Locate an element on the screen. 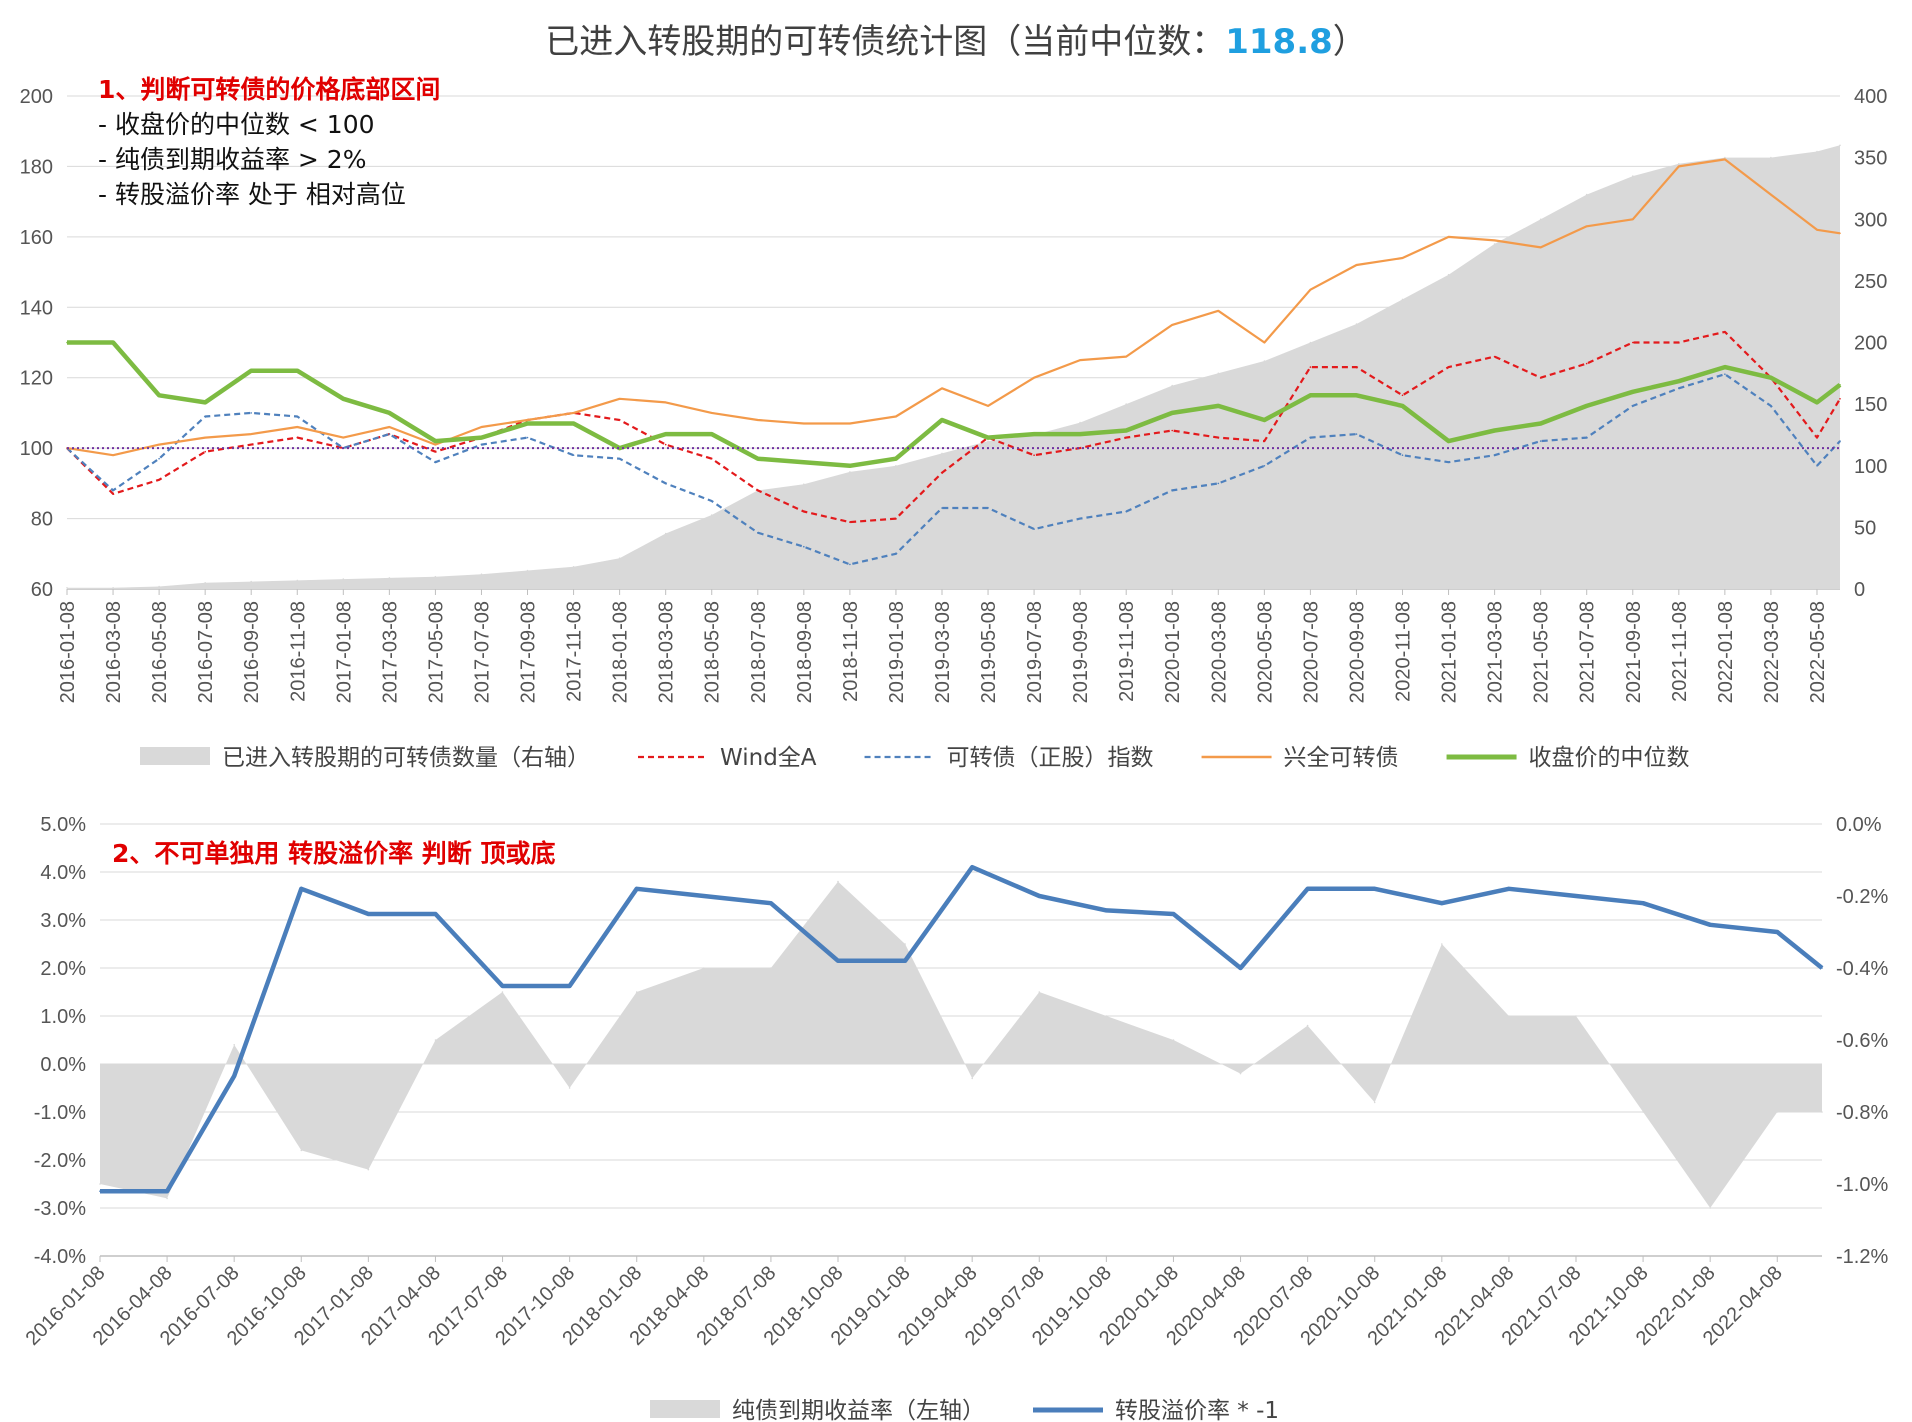 This screenshot has width=1912, height=1422. x-tick-label: 2021-11-08 is located at coordinates (1680, 651).